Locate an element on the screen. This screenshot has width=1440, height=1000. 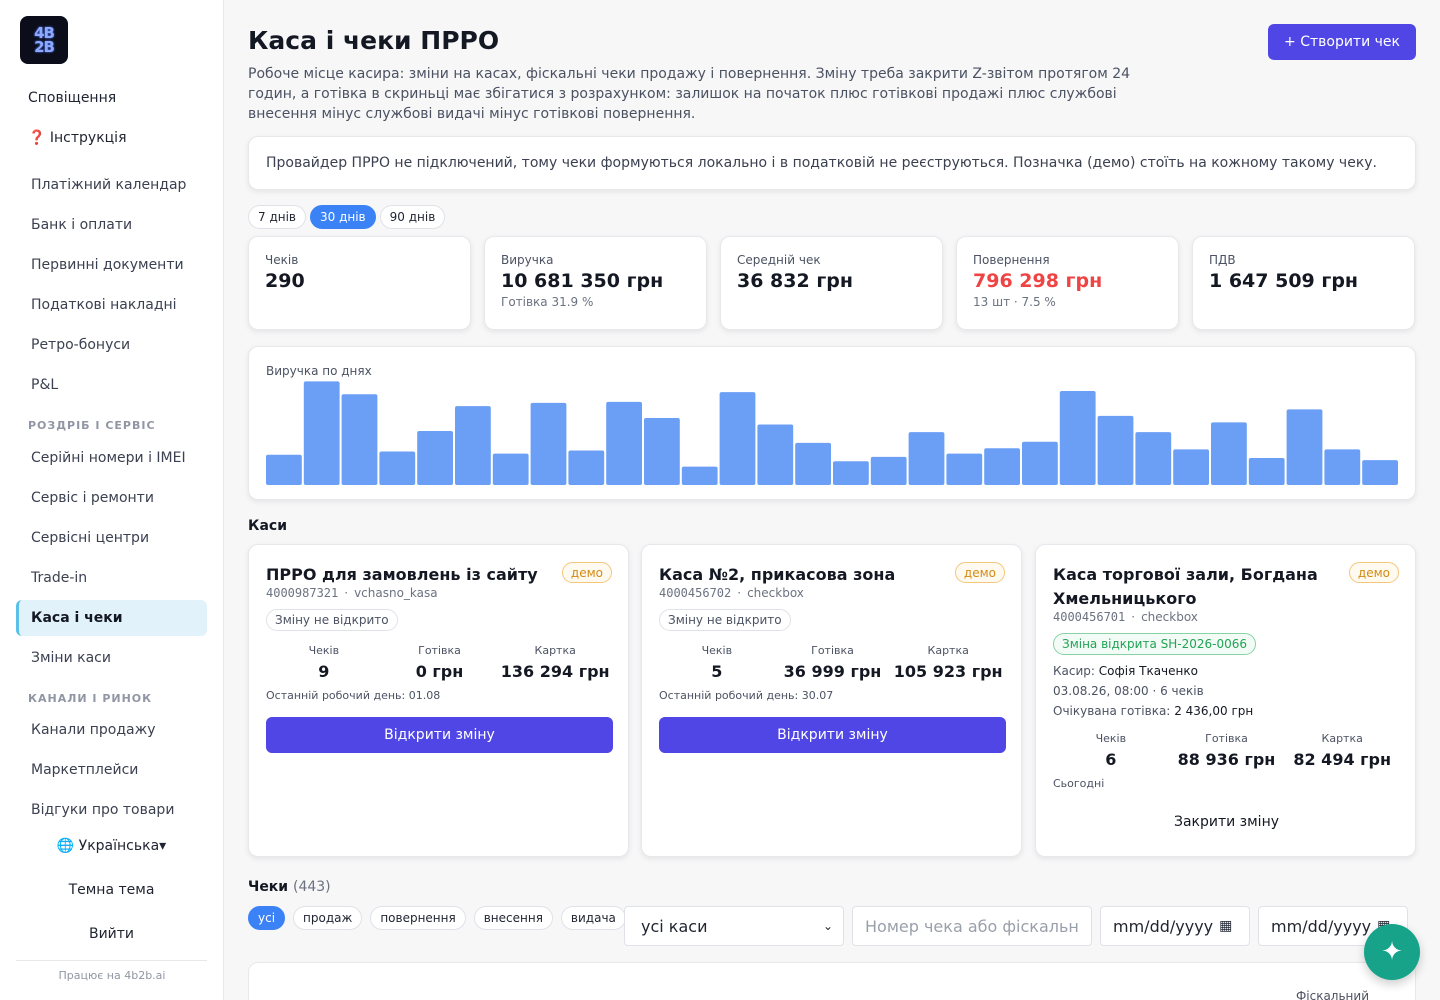
shift-status-badge: Зміну не відкрито is located at coordinates (332, 620).